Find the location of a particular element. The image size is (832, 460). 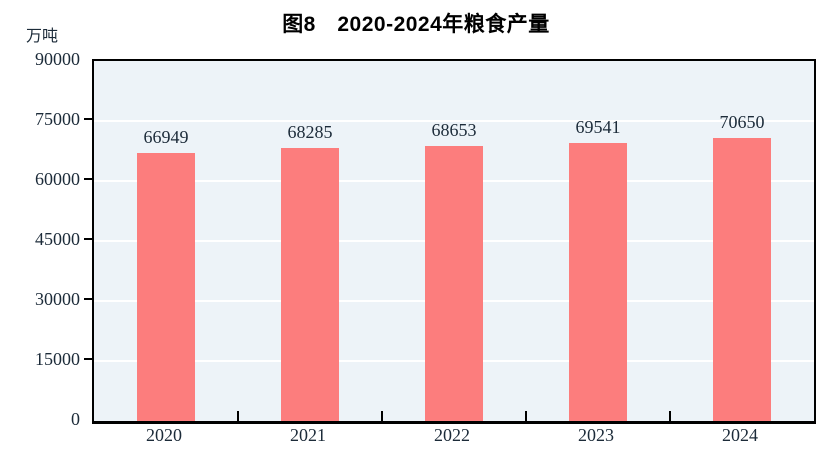

y-axis-tick-label: 60000 is located at coordinates (57, 179).